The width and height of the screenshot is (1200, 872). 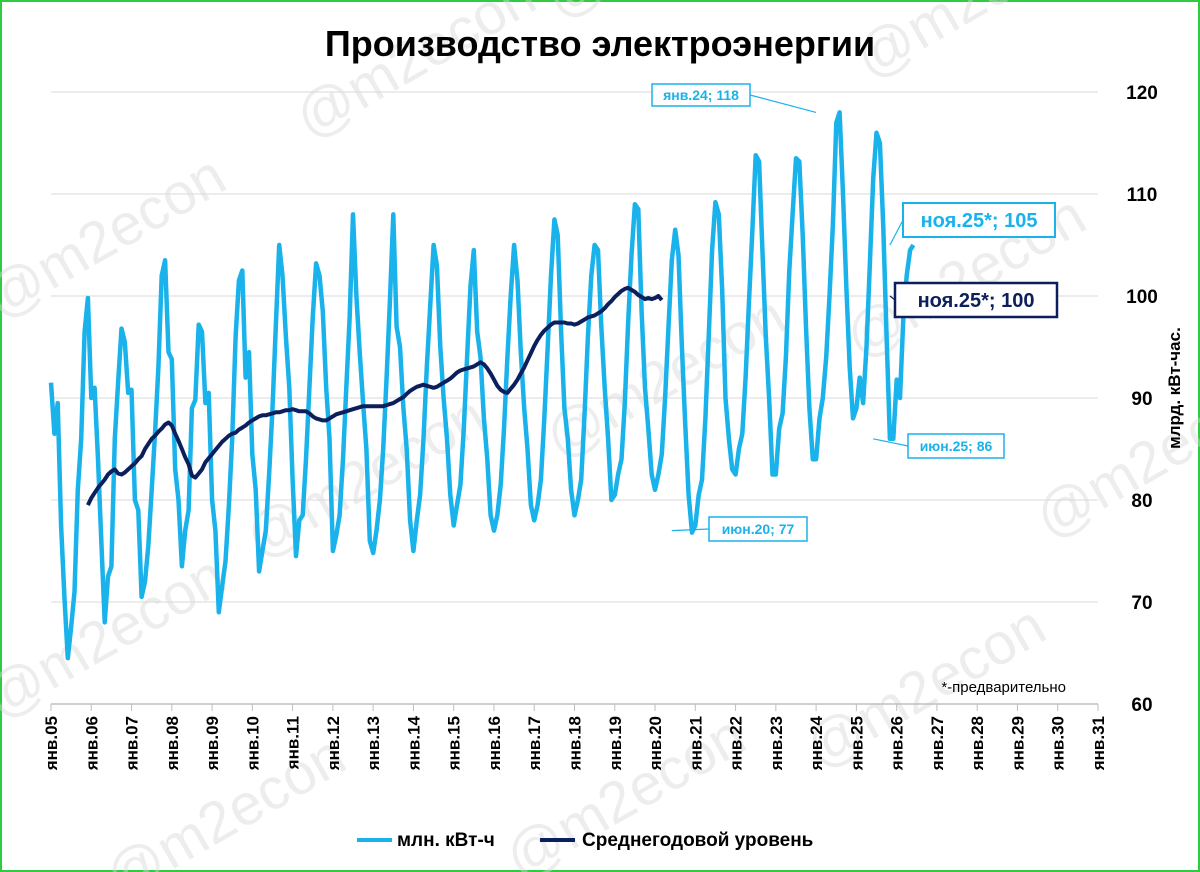 What do you see at coordinates (534, 743) in the screenshot?
I see `x-tick-label: янв.17` at bounding box center [534, 743].